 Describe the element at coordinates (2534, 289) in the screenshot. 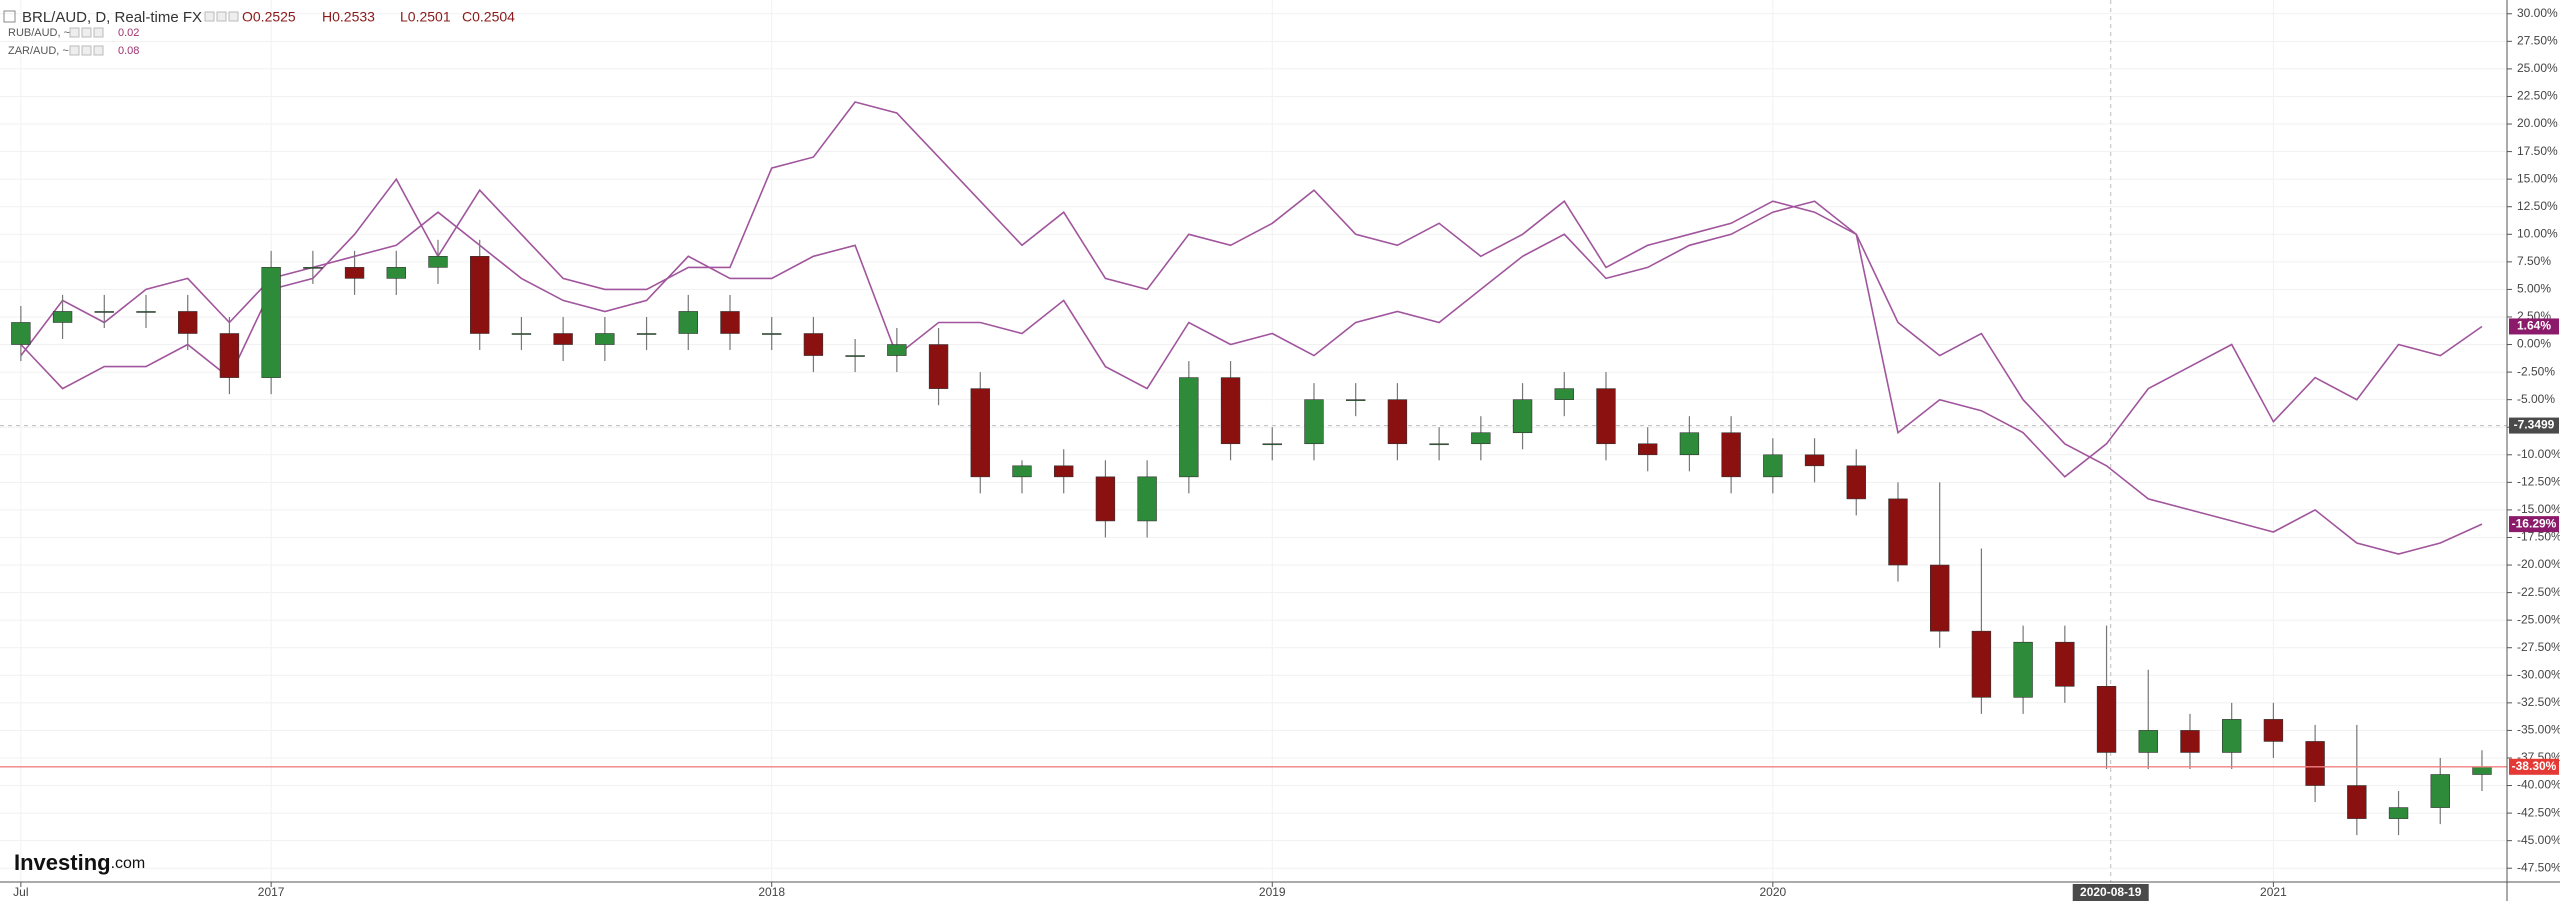

I see `y-tick-label: 5.00%` at that location.